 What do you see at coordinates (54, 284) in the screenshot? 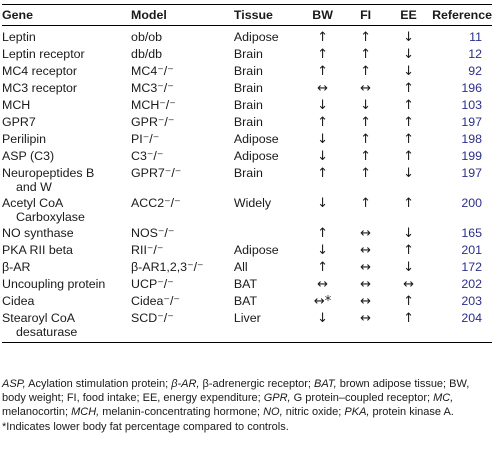
I see `cell-gene-text: Uncoupling protein` at bounding box center [54, 284].